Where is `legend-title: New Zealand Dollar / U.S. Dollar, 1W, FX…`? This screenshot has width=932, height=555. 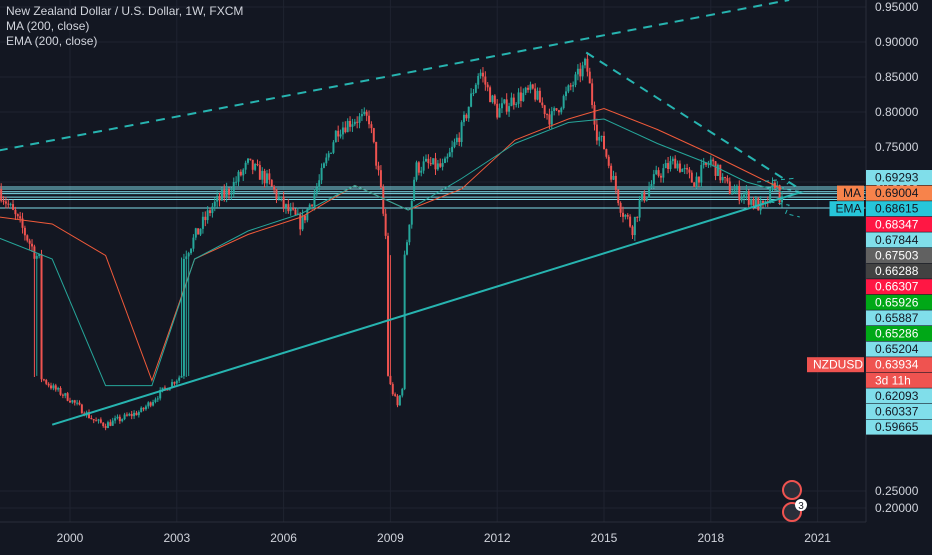 legend-title: New Zealand Dollar / U.S. Dollar, 1W, FX… is located at coordinates (125, 11).